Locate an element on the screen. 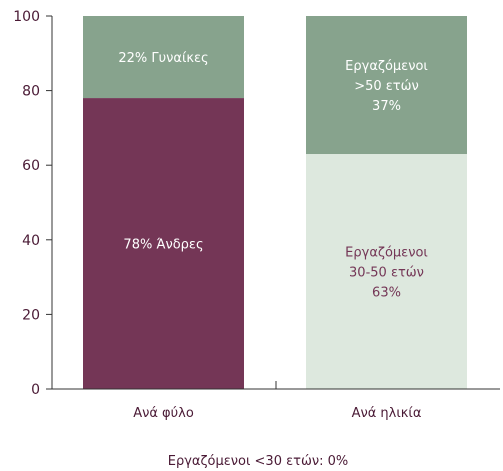  y-tick-label: 0 is located at coordinates (35, 390).